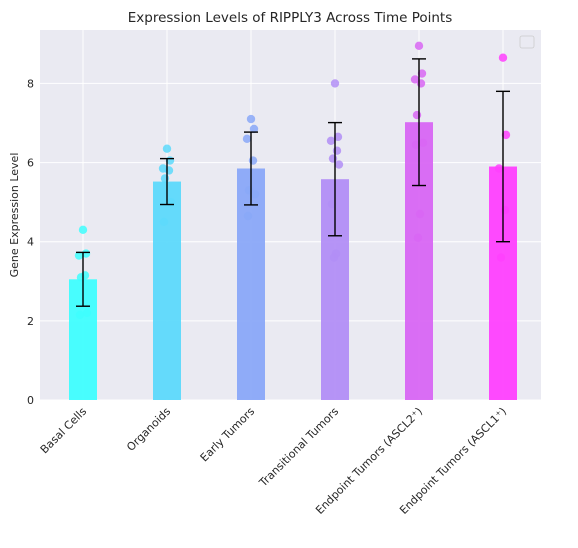 The height and width of the screenshot is (548, 578). Describe the element at coordinates (30, 83) in the screenshot. I see `y-tick-label: 8` at that location.